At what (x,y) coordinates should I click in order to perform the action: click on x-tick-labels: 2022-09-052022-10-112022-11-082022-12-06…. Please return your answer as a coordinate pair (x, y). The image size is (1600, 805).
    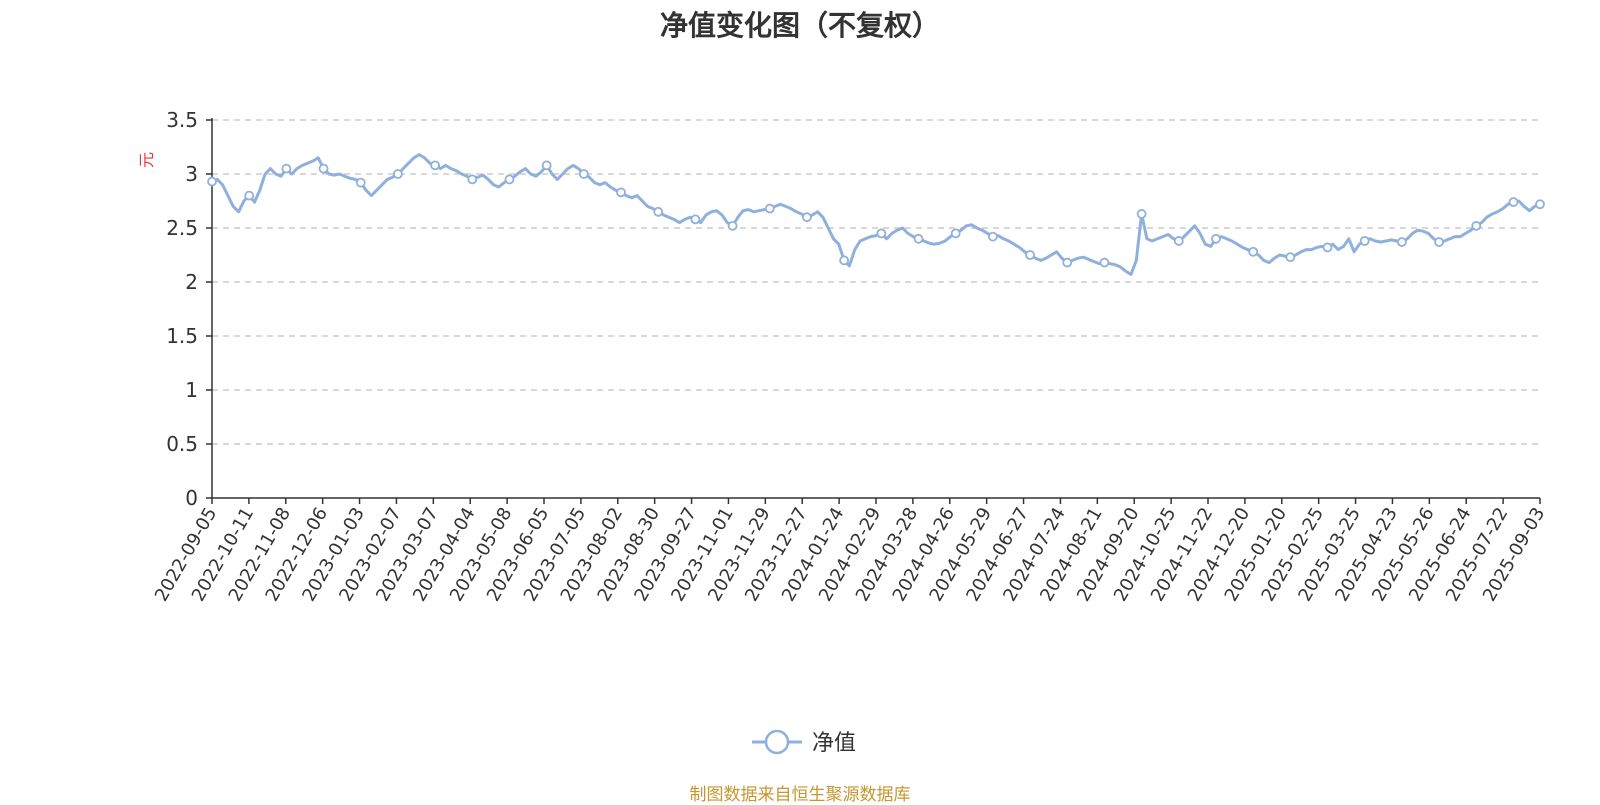
    Looking at the image, I should click on (850, 551).